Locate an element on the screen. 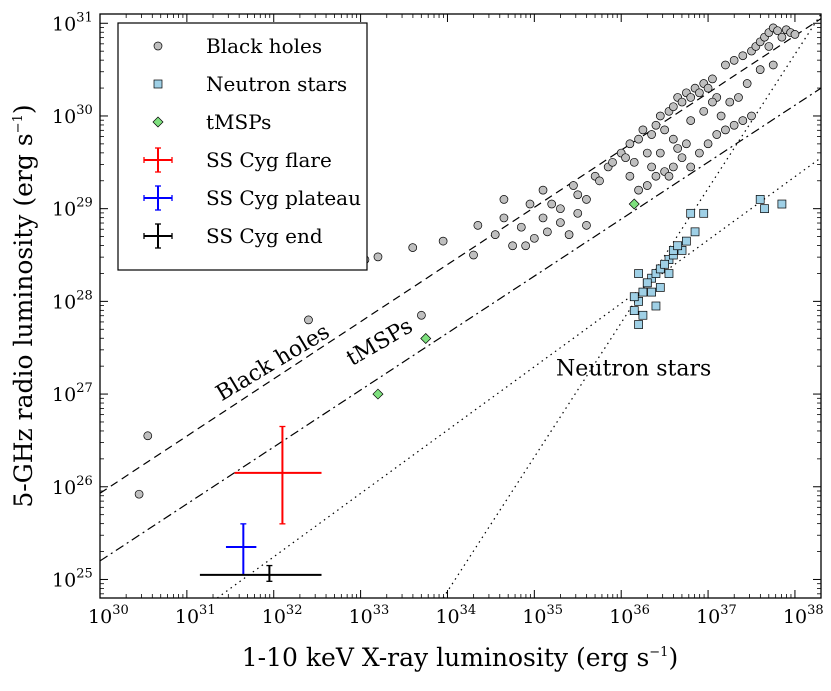 This screenshot has height=691, width=831. legend-item-ss-cyg-flare: SS Cyg flare is located at coordinates (237, 160).